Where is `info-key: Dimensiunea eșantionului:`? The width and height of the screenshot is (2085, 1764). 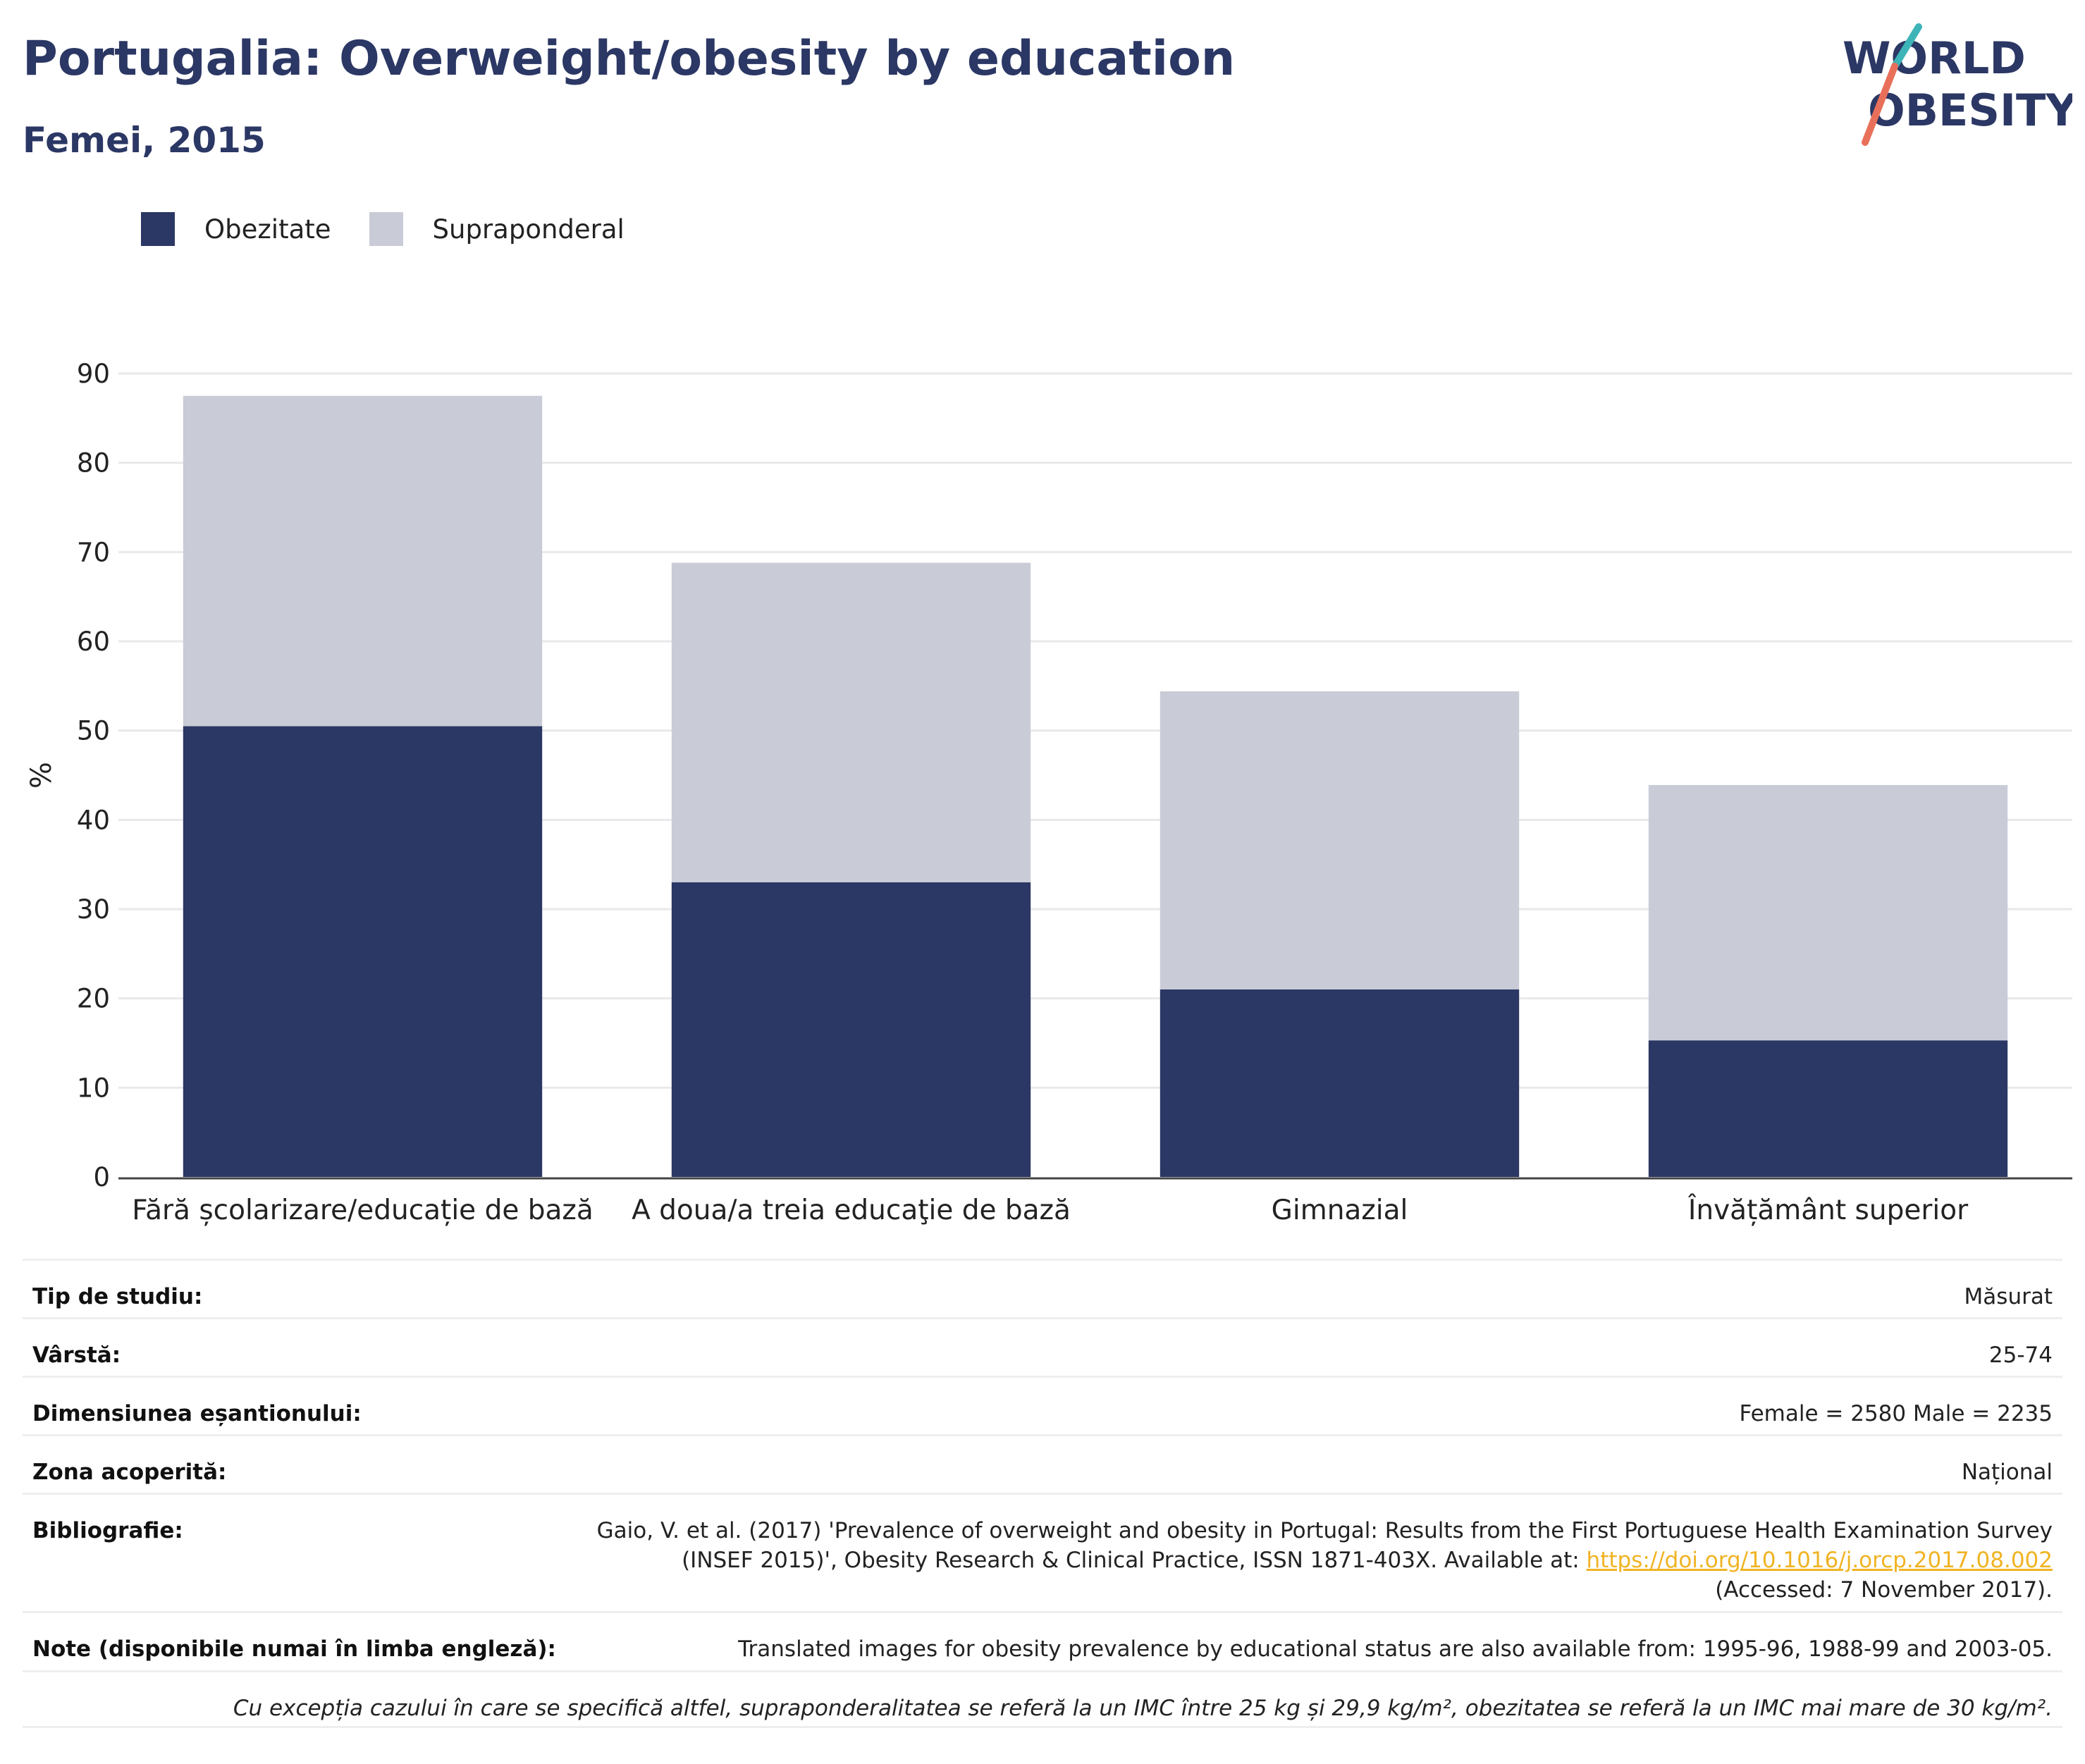
info-key: Dimensiunea eșantionului: is located at coordinates (197, 1413).